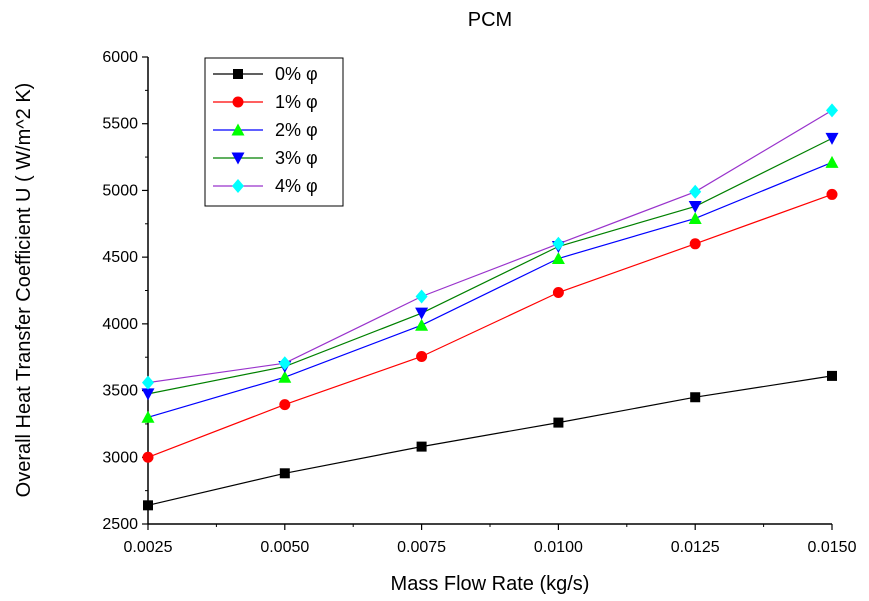 The width and height of the screenshot is (869, 601). Describe the element at coordinates (832, 547) in the screenshot. I see `x-tick-label: 0.0150` at that location.